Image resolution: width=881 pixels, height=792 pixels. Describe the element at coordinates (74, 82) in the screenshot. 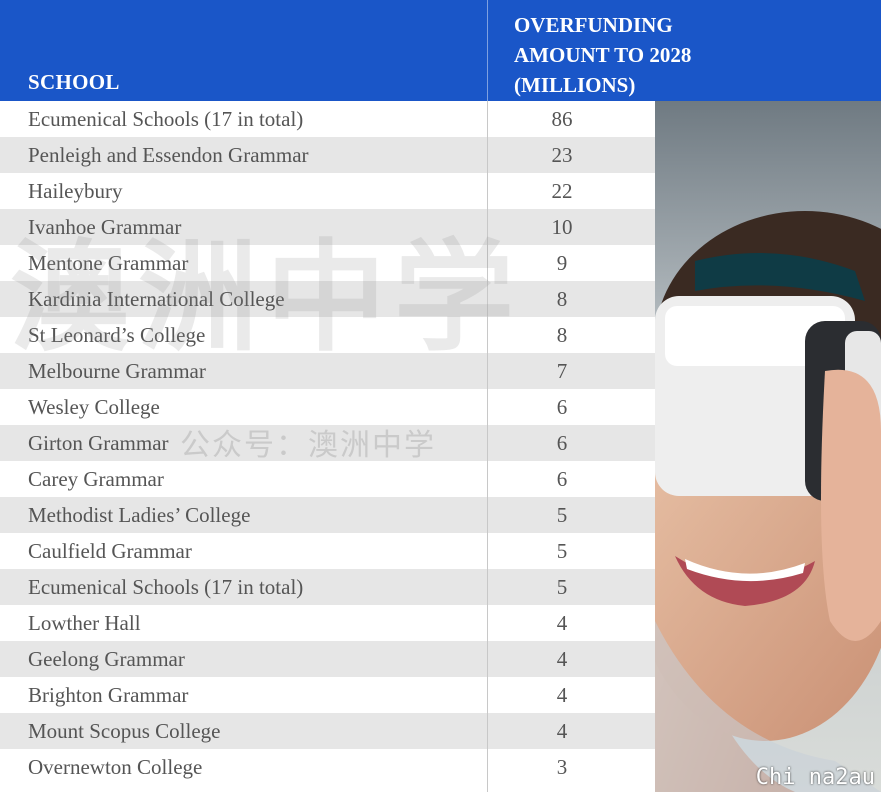

I see `school-column-header: SCHOOL` at that location.